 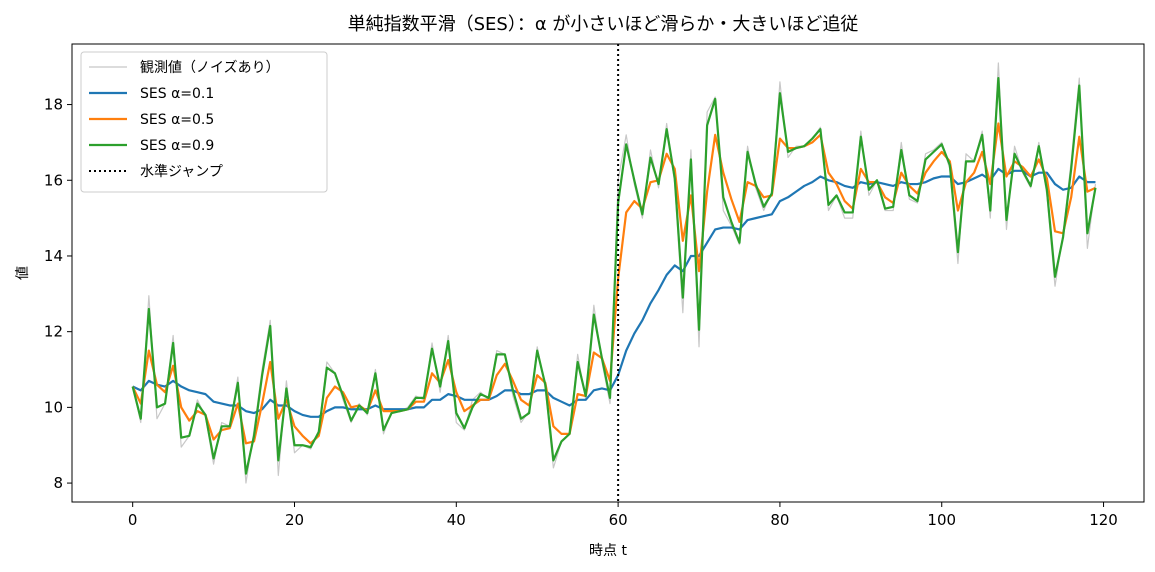 I want to click on y-tick-label: 14, so click(x=53, y=256).